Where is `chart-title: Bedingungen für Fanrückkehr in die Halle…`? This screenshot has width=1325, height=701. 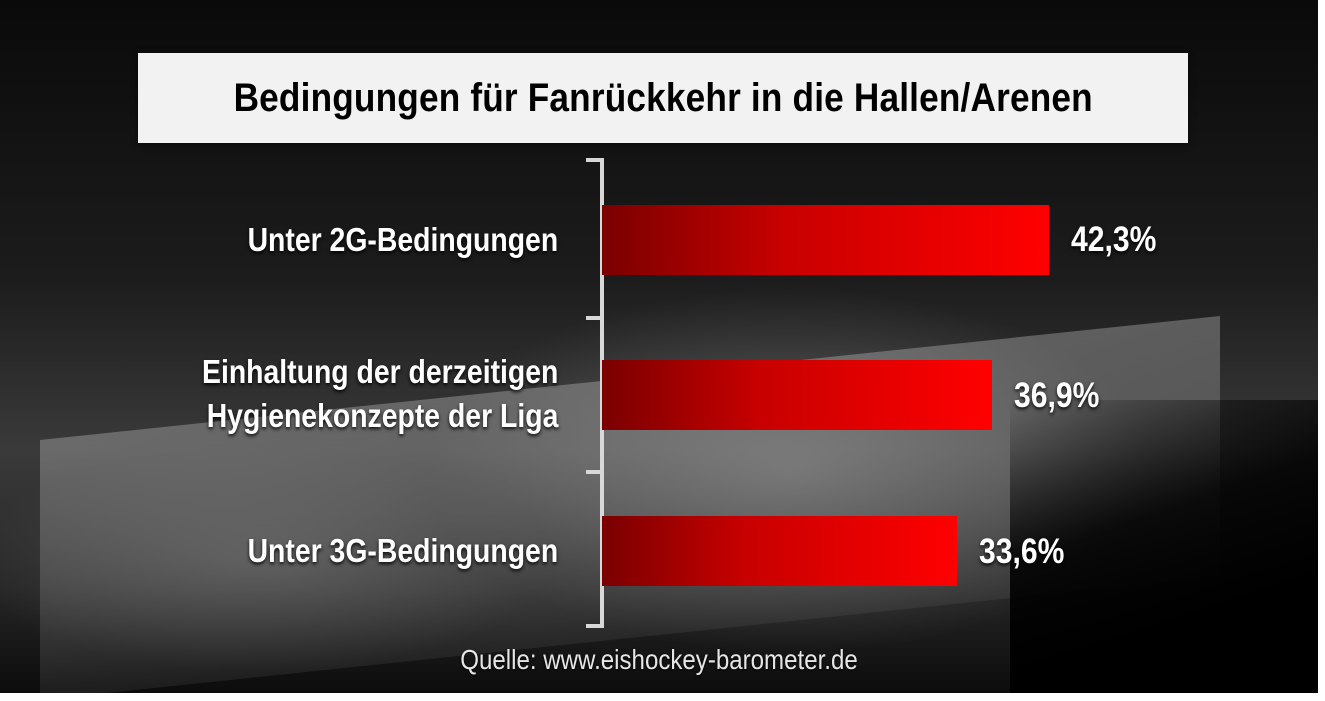
chart-title: Bedingungen für Fanrückkehr in die Halle… is located at coordinates (663, 97).